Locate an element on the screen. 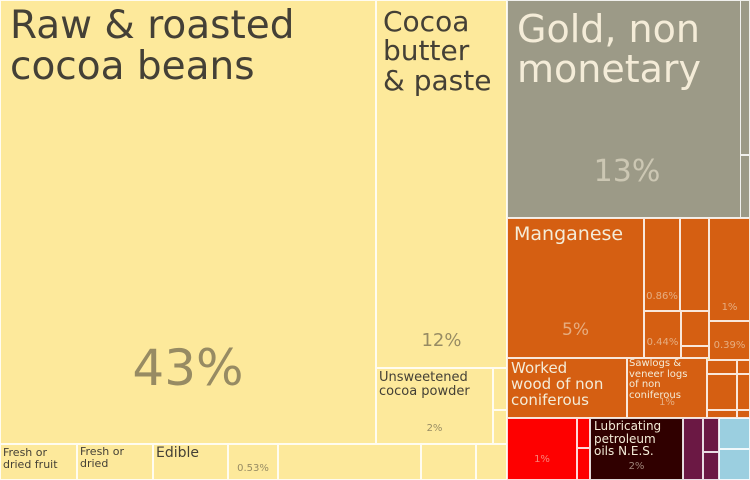  tile-label: Fresh or dried fruit is located at coordinates (30, 458).